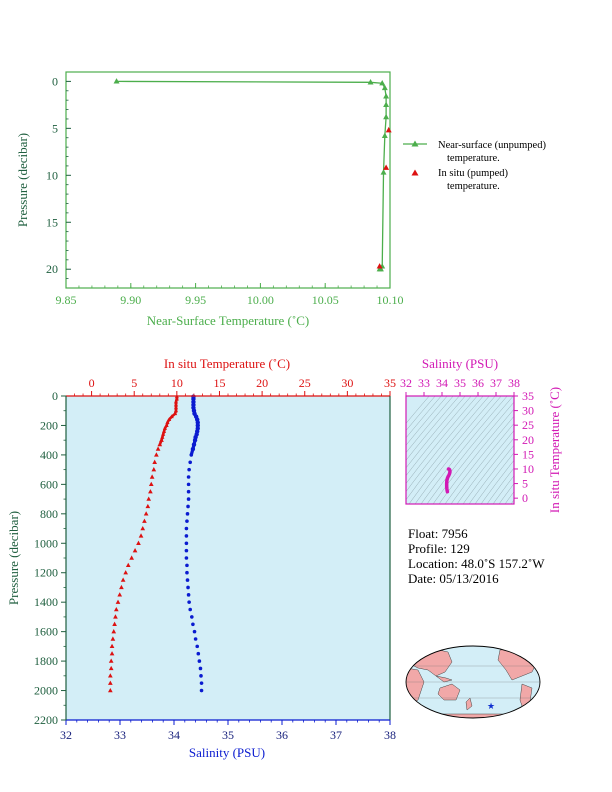 The image size is (612, 792). What do you see at coordinates (235, 386) in the screenshot?
I see `temperature-axis: 0 5 10 15 20 25 30 35` at bounding box center [235, 386].